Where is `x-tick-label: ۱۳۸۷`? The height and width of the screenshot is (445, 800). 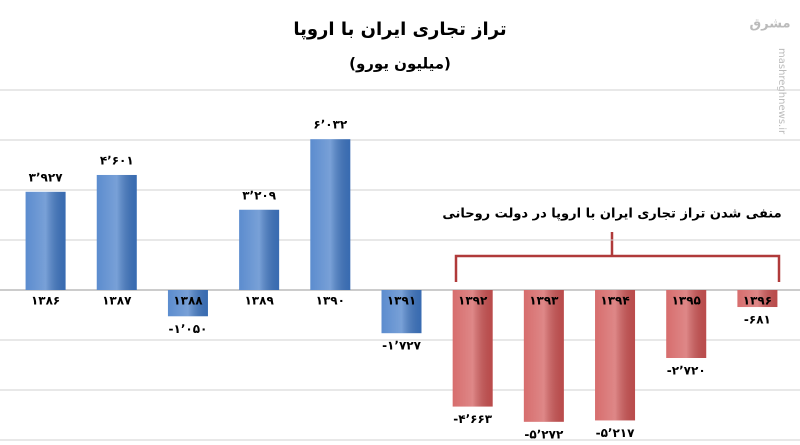 x-tick-label: ۱۳۸۷ is located at coordinates (117, 301).